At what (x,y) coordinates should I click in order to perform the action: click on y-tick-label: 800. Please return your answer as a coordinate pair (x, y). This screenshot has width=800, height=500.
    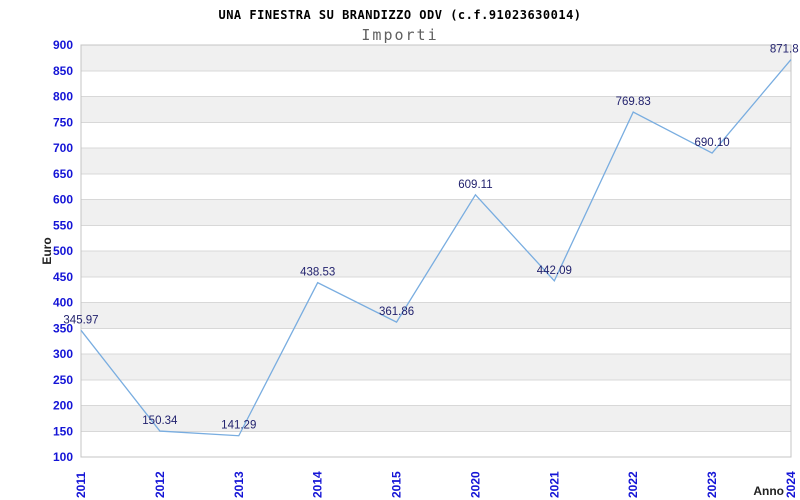
    Looking at the image, I should click on (63, 97).